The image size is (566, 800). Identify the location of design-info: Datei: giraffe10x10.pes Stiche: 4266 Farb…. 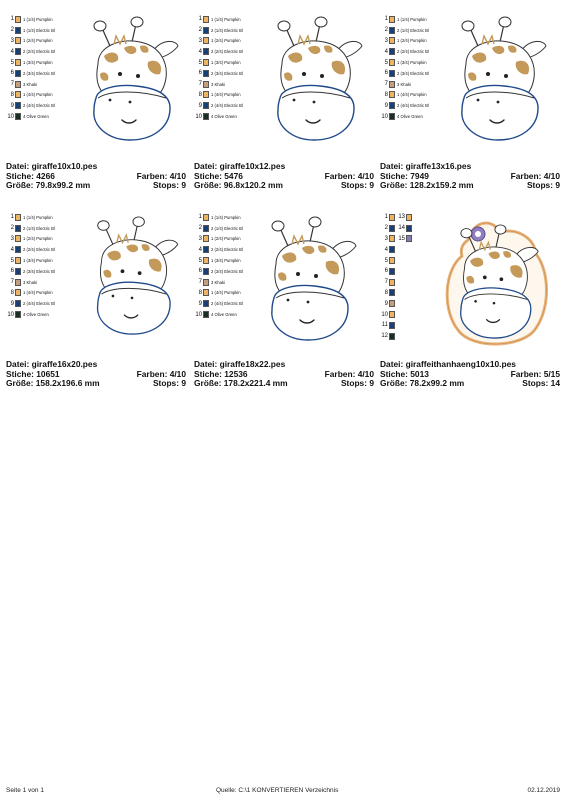
(96, 176).